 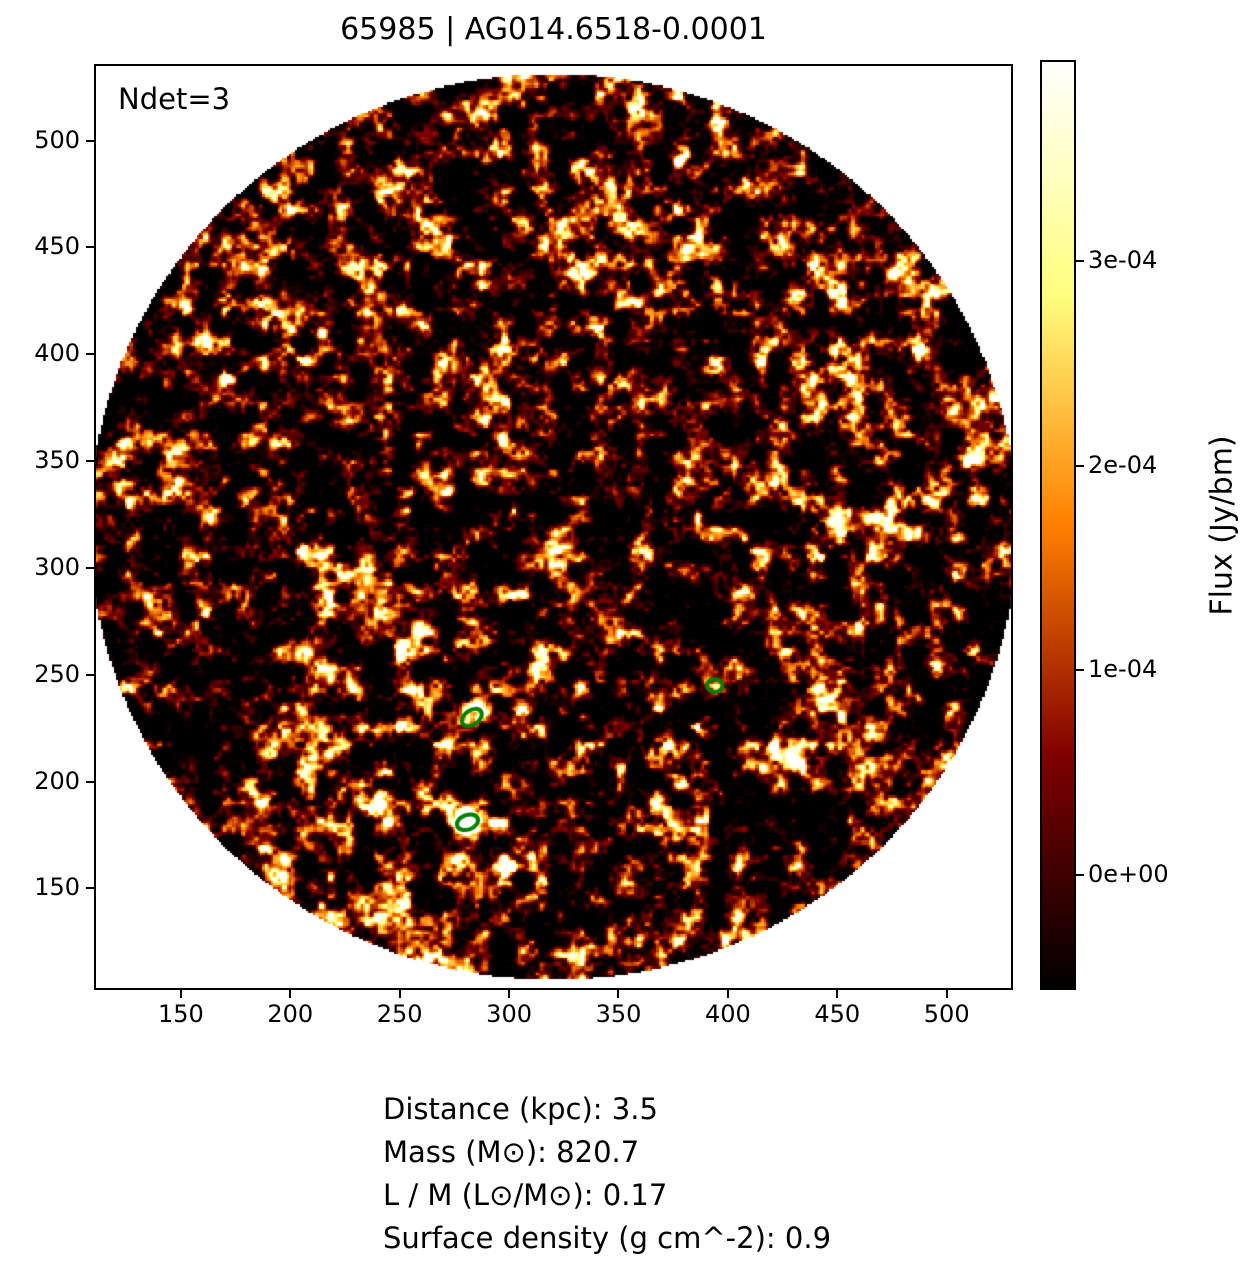 What do you see at coordinates (57, 460) in the screenshot?
I see `y-tick-label: 350` at bounding box center [57, 460].